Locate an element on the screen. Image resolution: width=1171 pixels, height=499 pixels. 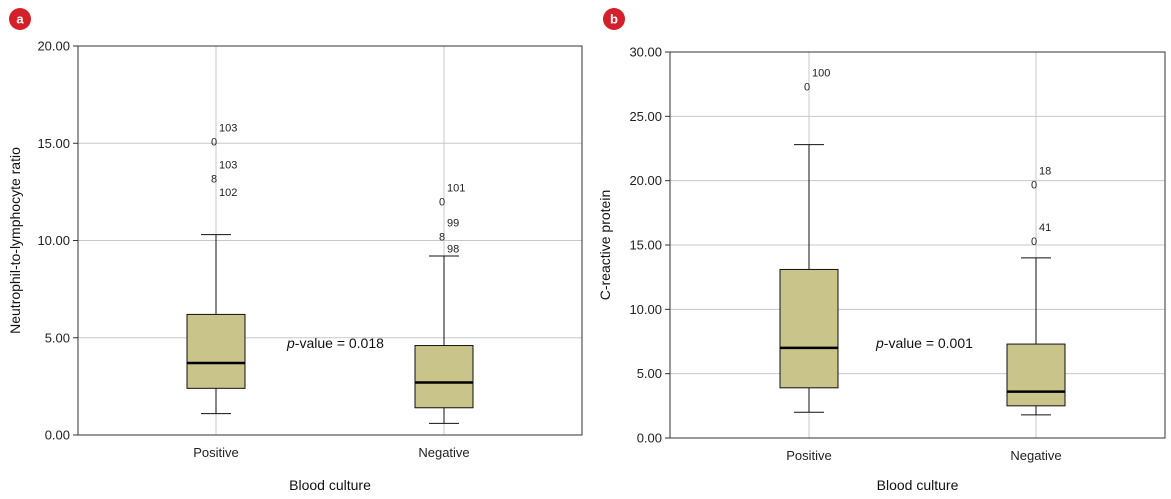
p-value-text: -value = 0.001 is located at coordinates (928, 343).